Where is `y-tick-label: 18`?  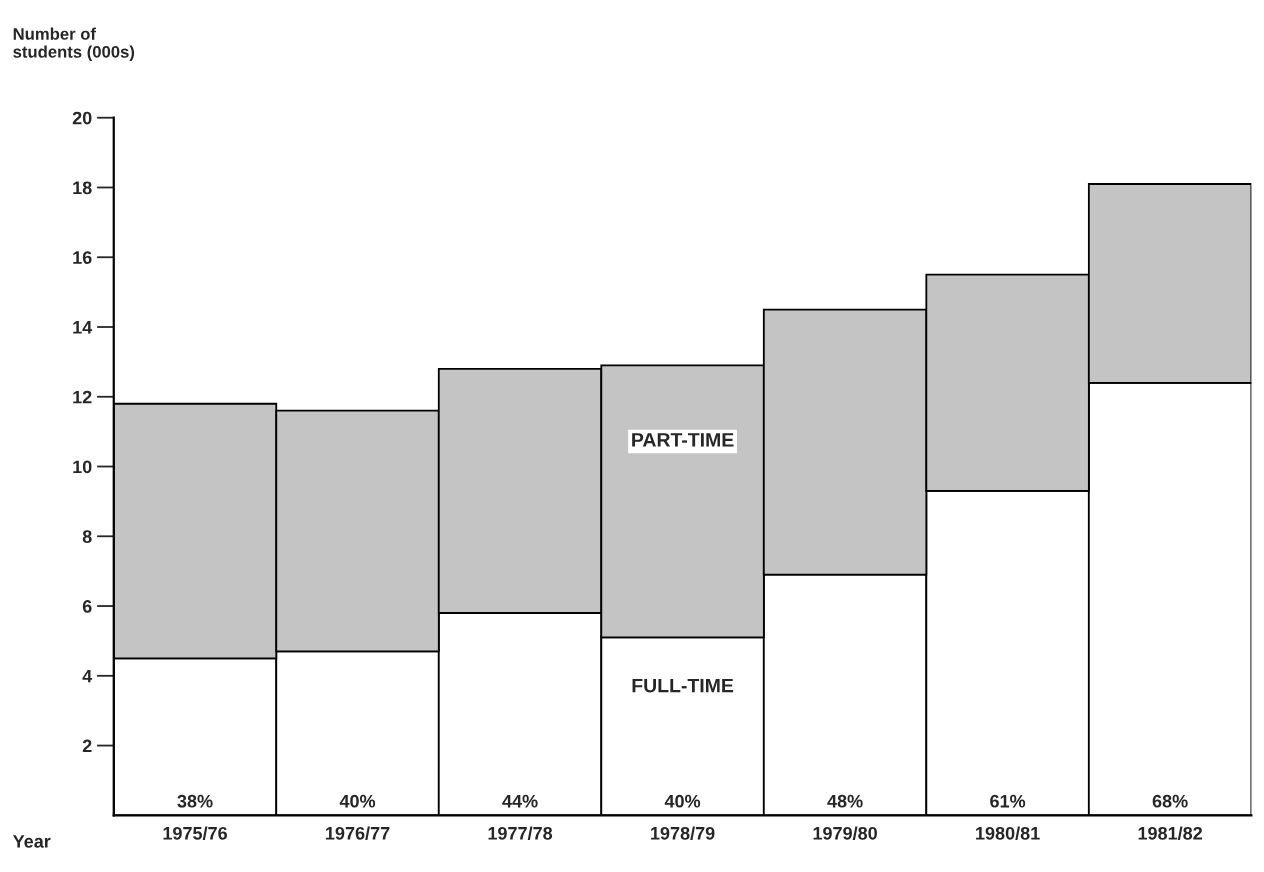
y-tick-label: 18 is located at coordinates (82, 188).